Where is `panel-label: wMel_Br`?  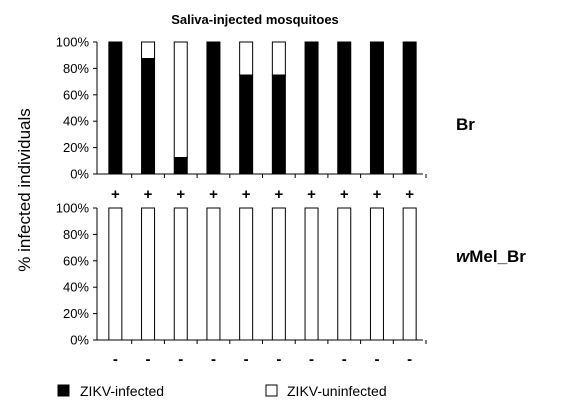 panel-label: wMel_Br is located at coordinates (491, 256).